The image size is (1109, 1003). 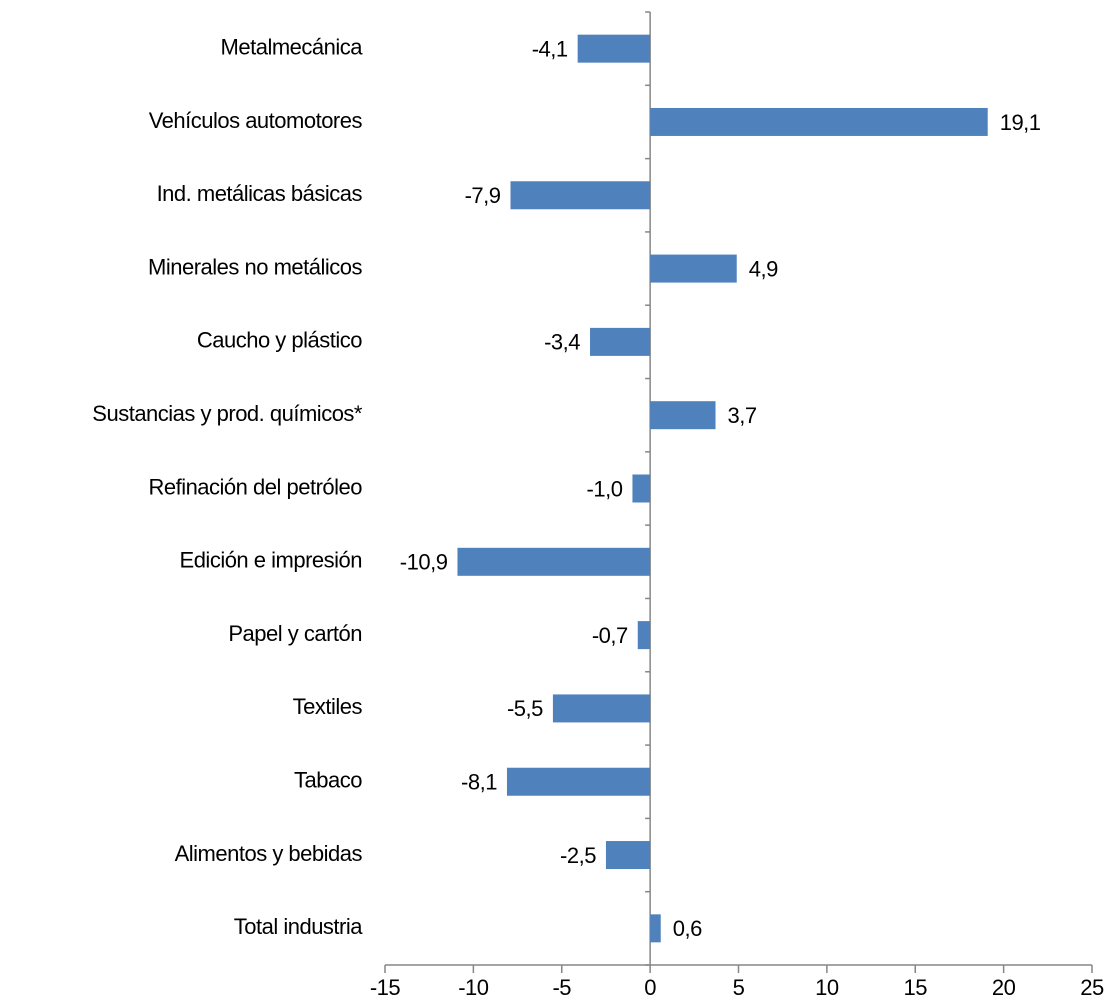 I want to click on value-label: 19,1, so click(x=1020, y=122).